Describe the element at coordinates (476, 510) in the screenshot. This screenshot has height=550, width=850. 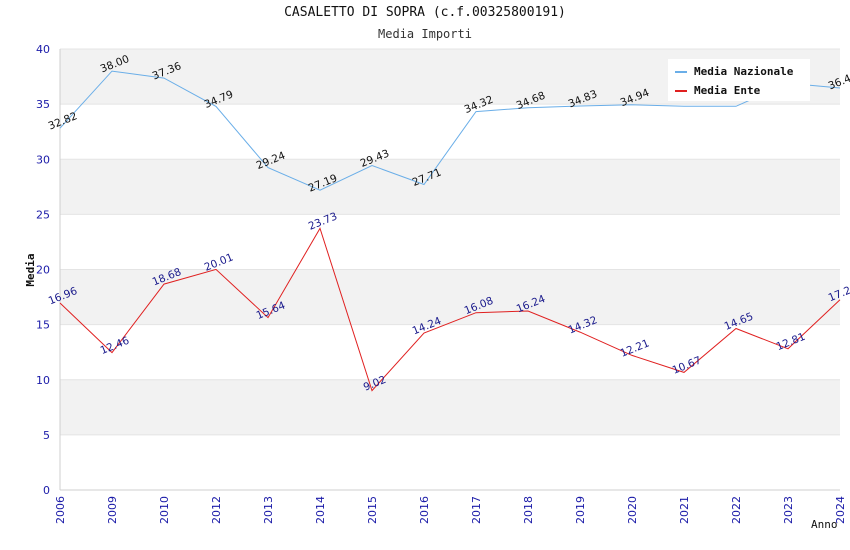
I see `x-tick-label: 2017` at that location.